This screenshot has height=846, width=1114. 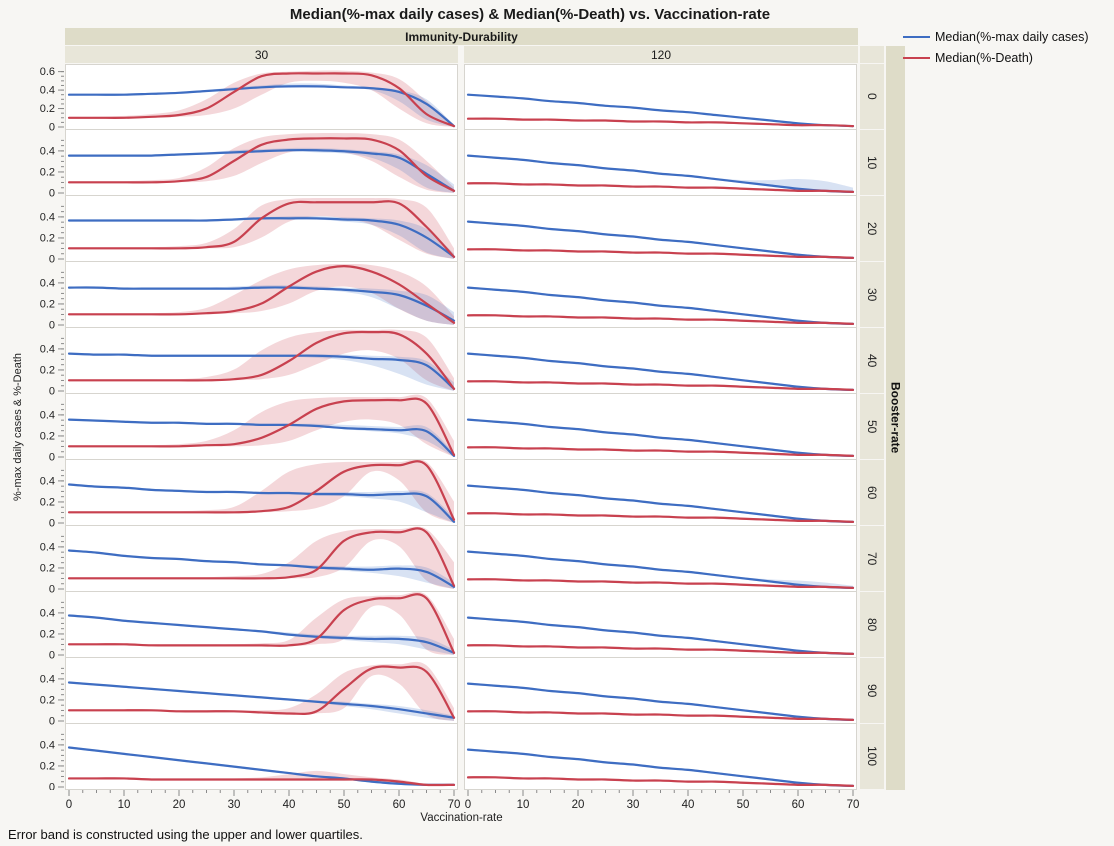 I want to click on row-facet-label-text: 0, so click(x=872, y=96).